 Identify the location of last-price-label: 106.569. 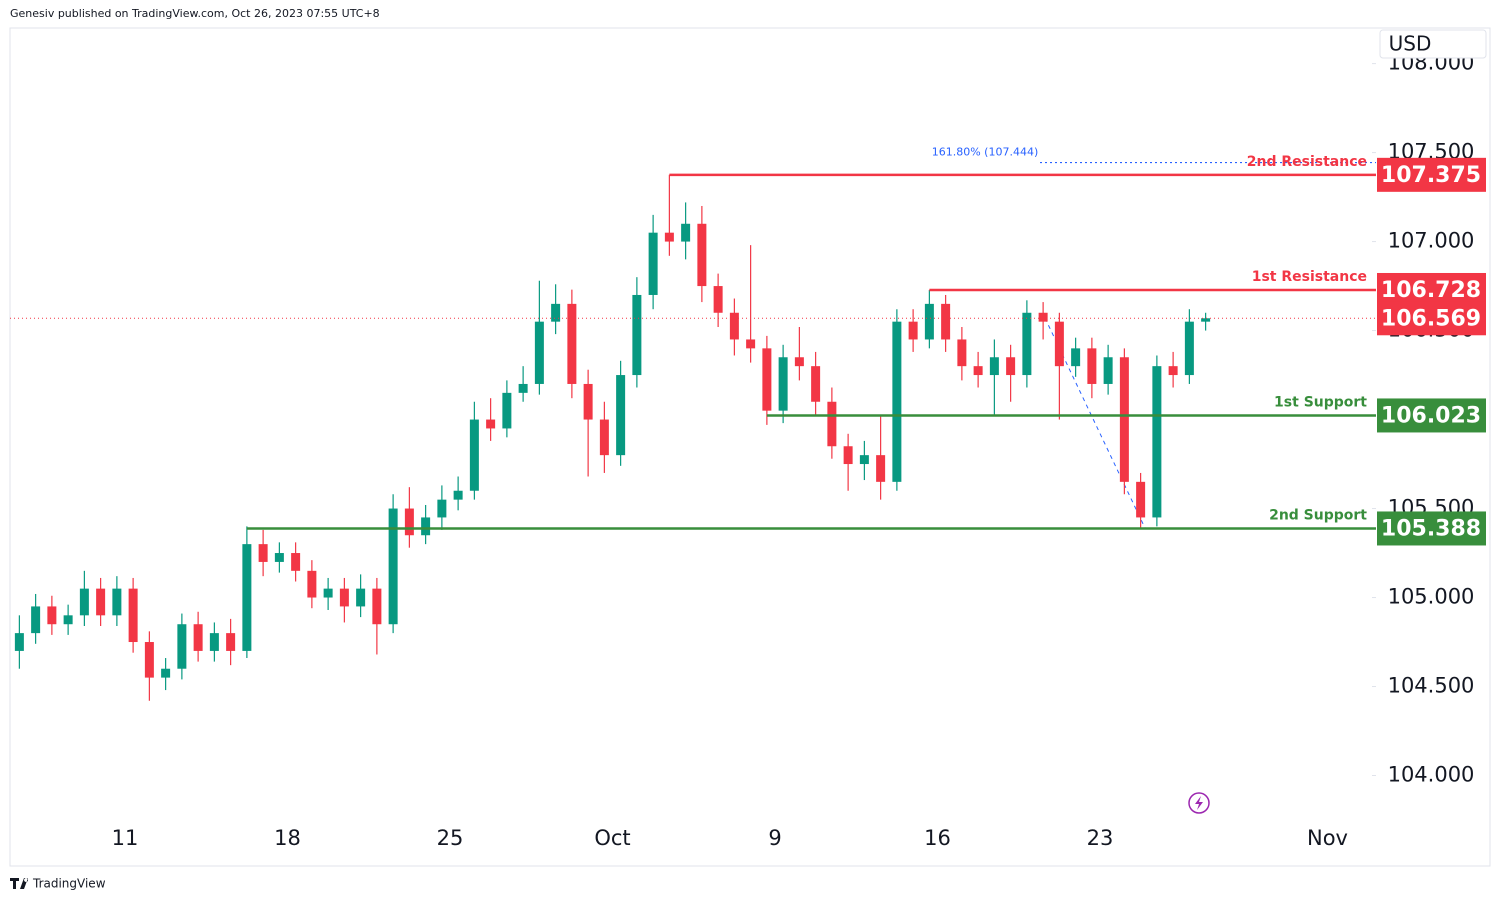
(1431, 318).